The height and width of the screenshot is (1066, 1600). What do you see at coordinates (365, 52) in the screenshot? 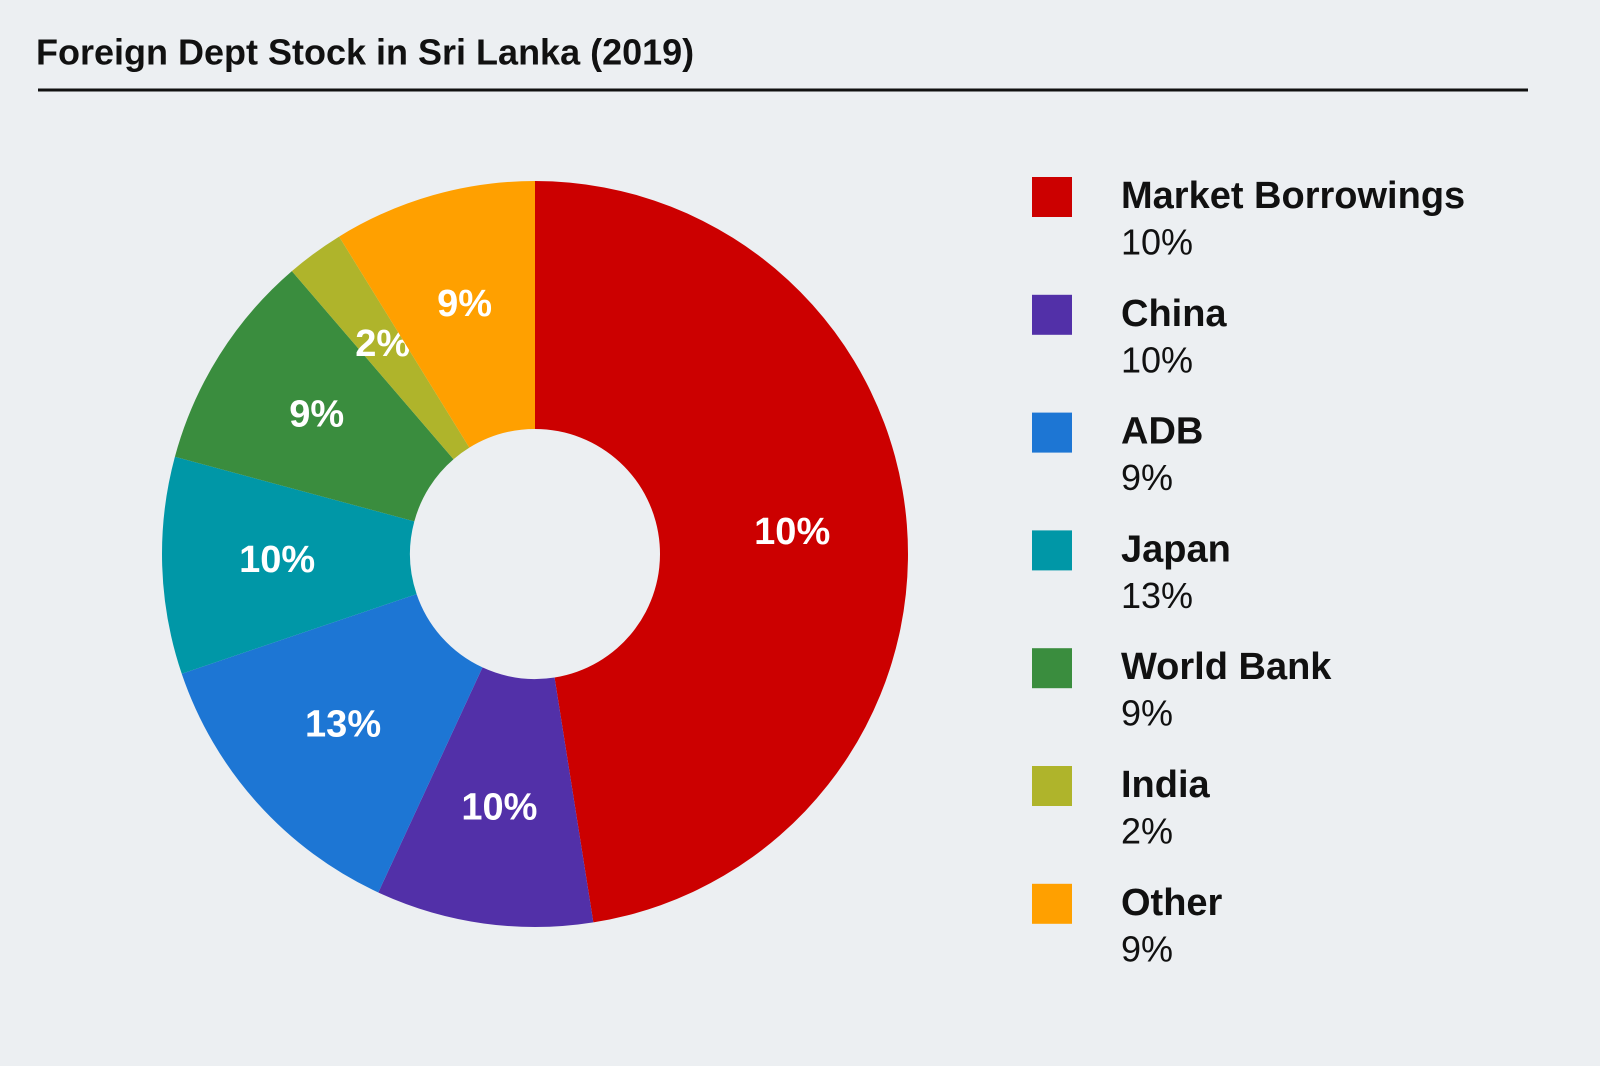
I see `chart-title: Foreign Dept Stock in Sri Lanka (2019)` at bounding box center [365, 52].